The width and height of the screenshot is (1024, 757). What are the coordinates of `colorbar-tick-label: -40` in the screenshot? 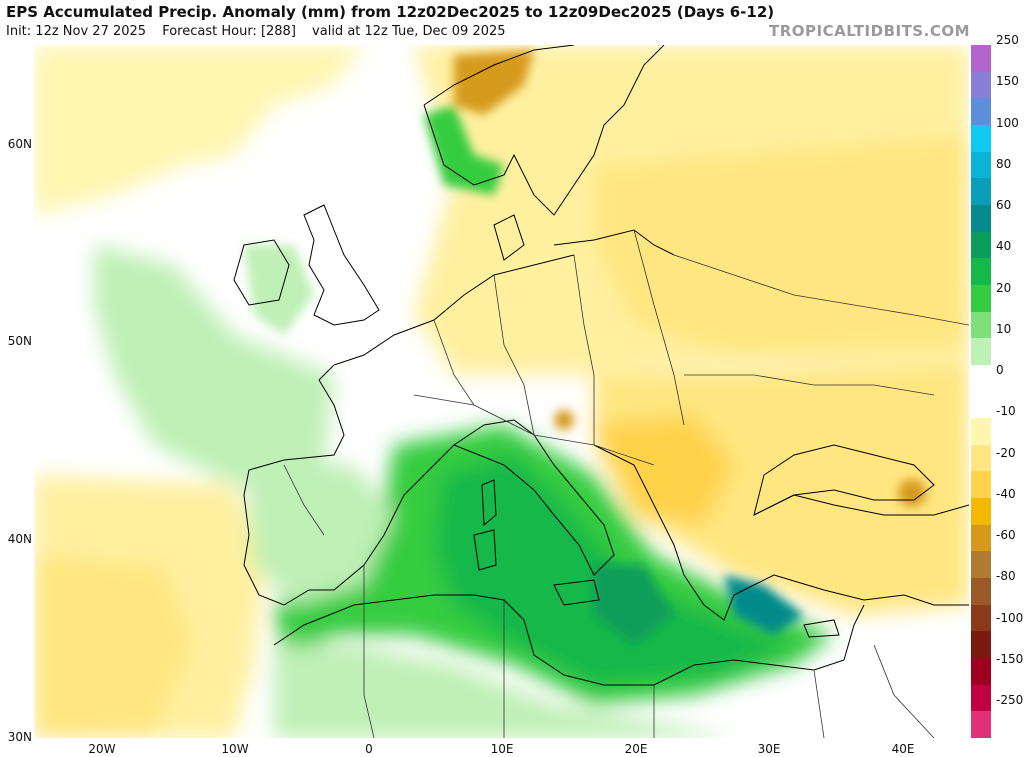 It's located at (1006, 493).